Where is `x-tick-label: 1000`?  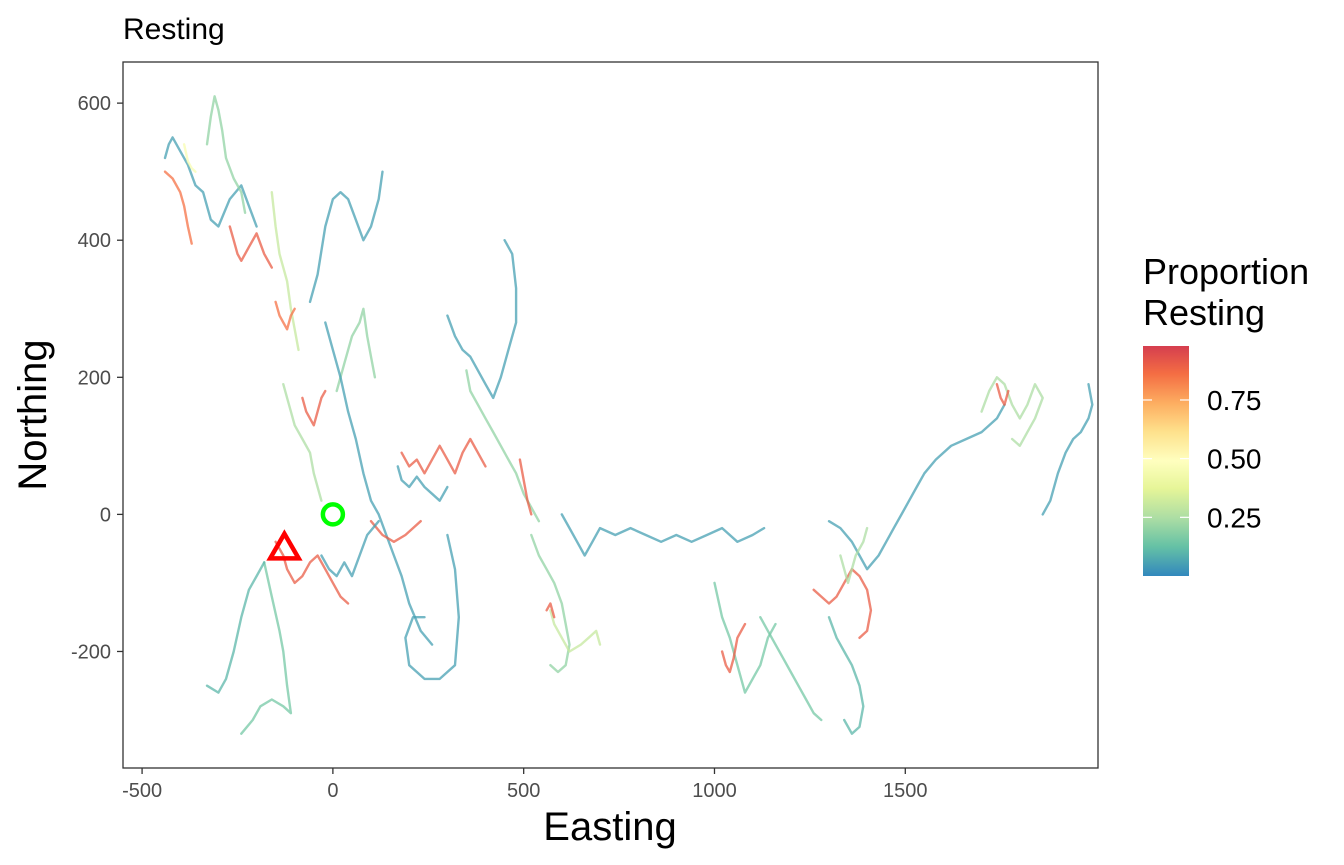 x-tick-label: 1000 is located at coordinates (714, 791).